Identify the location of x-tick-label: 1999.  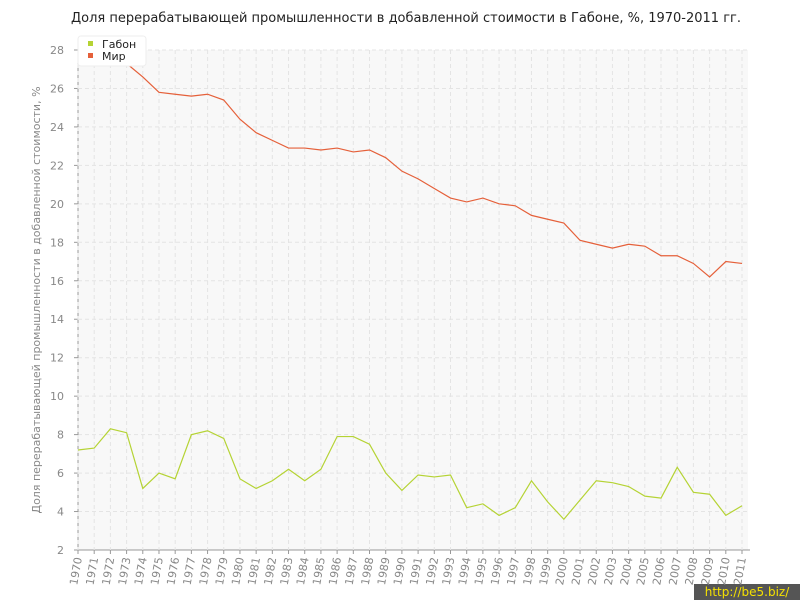
(546, 571).